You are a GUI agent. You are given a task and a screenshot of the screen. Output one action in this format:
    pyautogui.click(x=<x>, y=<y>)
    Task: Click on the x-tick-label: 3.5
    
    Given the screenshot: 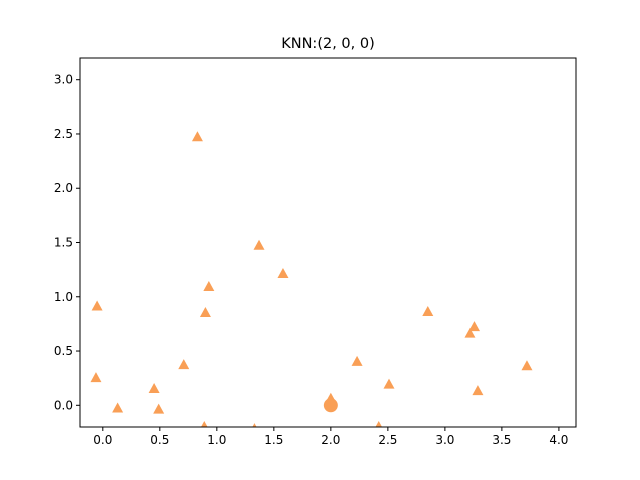 What is the action you would take?
    pyautogui.click(x=501, y=440)
    